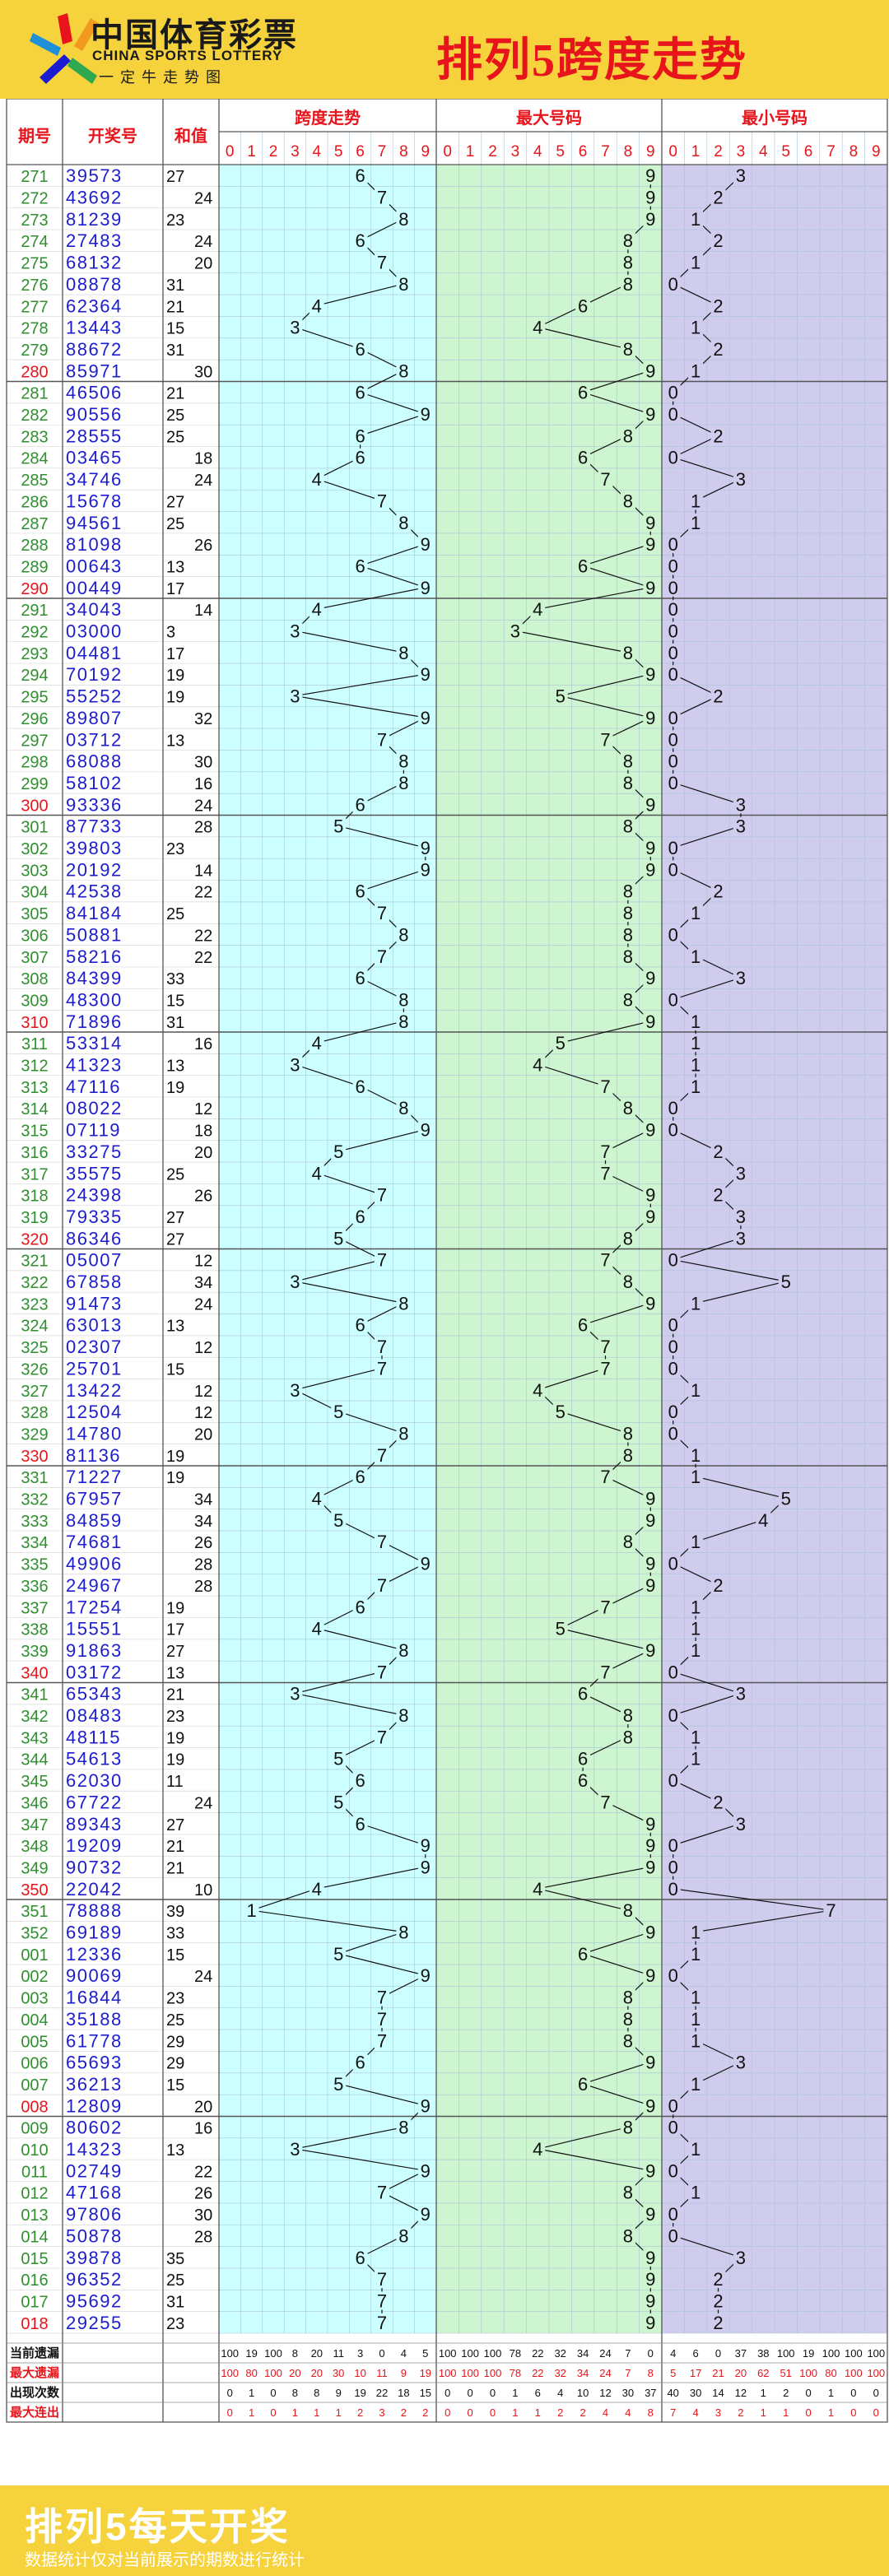 The height and width of the screenshot is (2576, 889). I want to click on period-label: 332, so click(34, 1500).